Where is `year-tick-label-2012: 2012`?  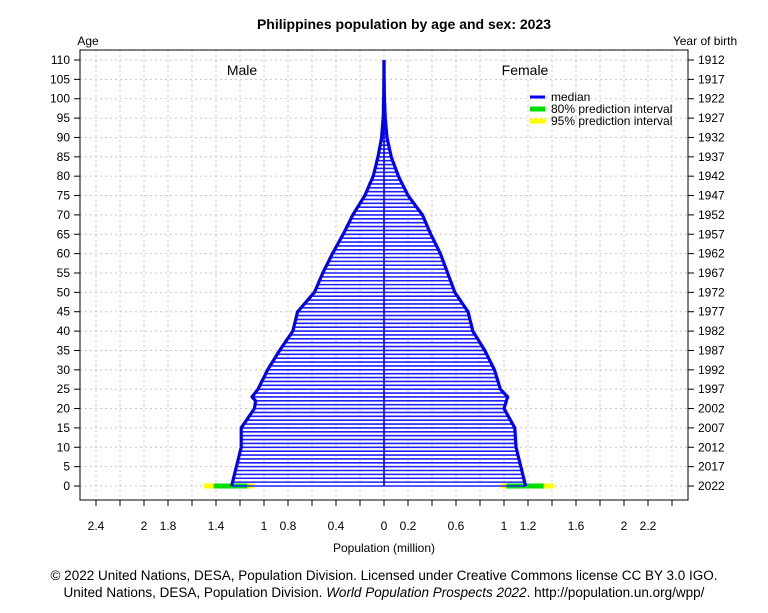 year-tick-label-2012: 2012 is located at coordinates (711, 447).